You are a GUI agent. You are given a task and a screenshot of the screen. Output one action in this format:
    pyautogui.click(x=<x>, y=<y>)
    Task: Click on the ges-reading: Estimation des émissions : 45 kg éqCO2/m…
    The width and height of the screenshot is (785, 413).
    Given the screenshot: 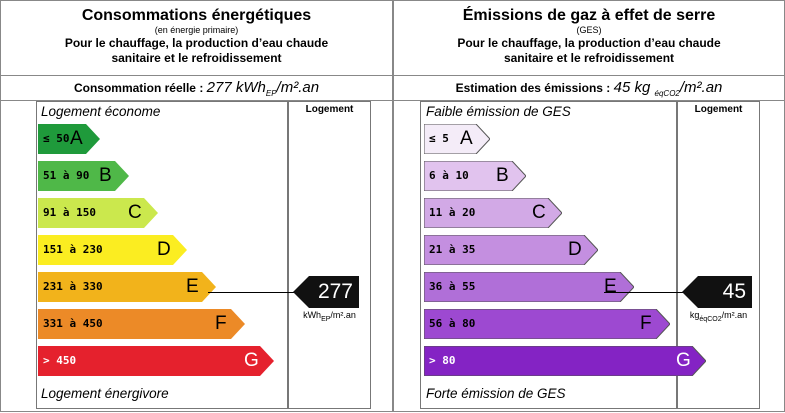 What is the action you would take?
    pyautogui.click(x=589, y=88)
    